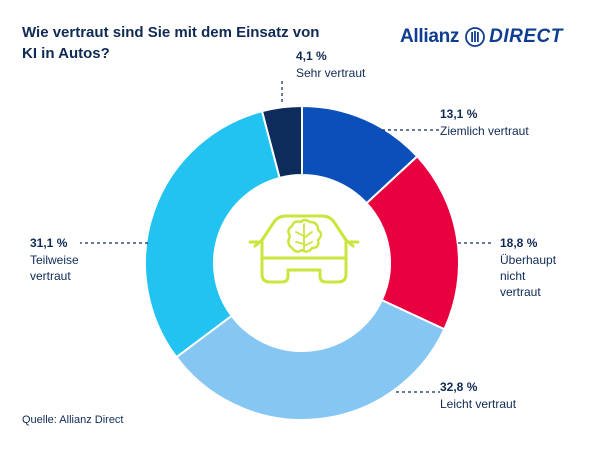  Describe the element at coordinates (478, 404) in the screenshot. I see `slice-category-label-3-0: Leicht vertraut` at that location.